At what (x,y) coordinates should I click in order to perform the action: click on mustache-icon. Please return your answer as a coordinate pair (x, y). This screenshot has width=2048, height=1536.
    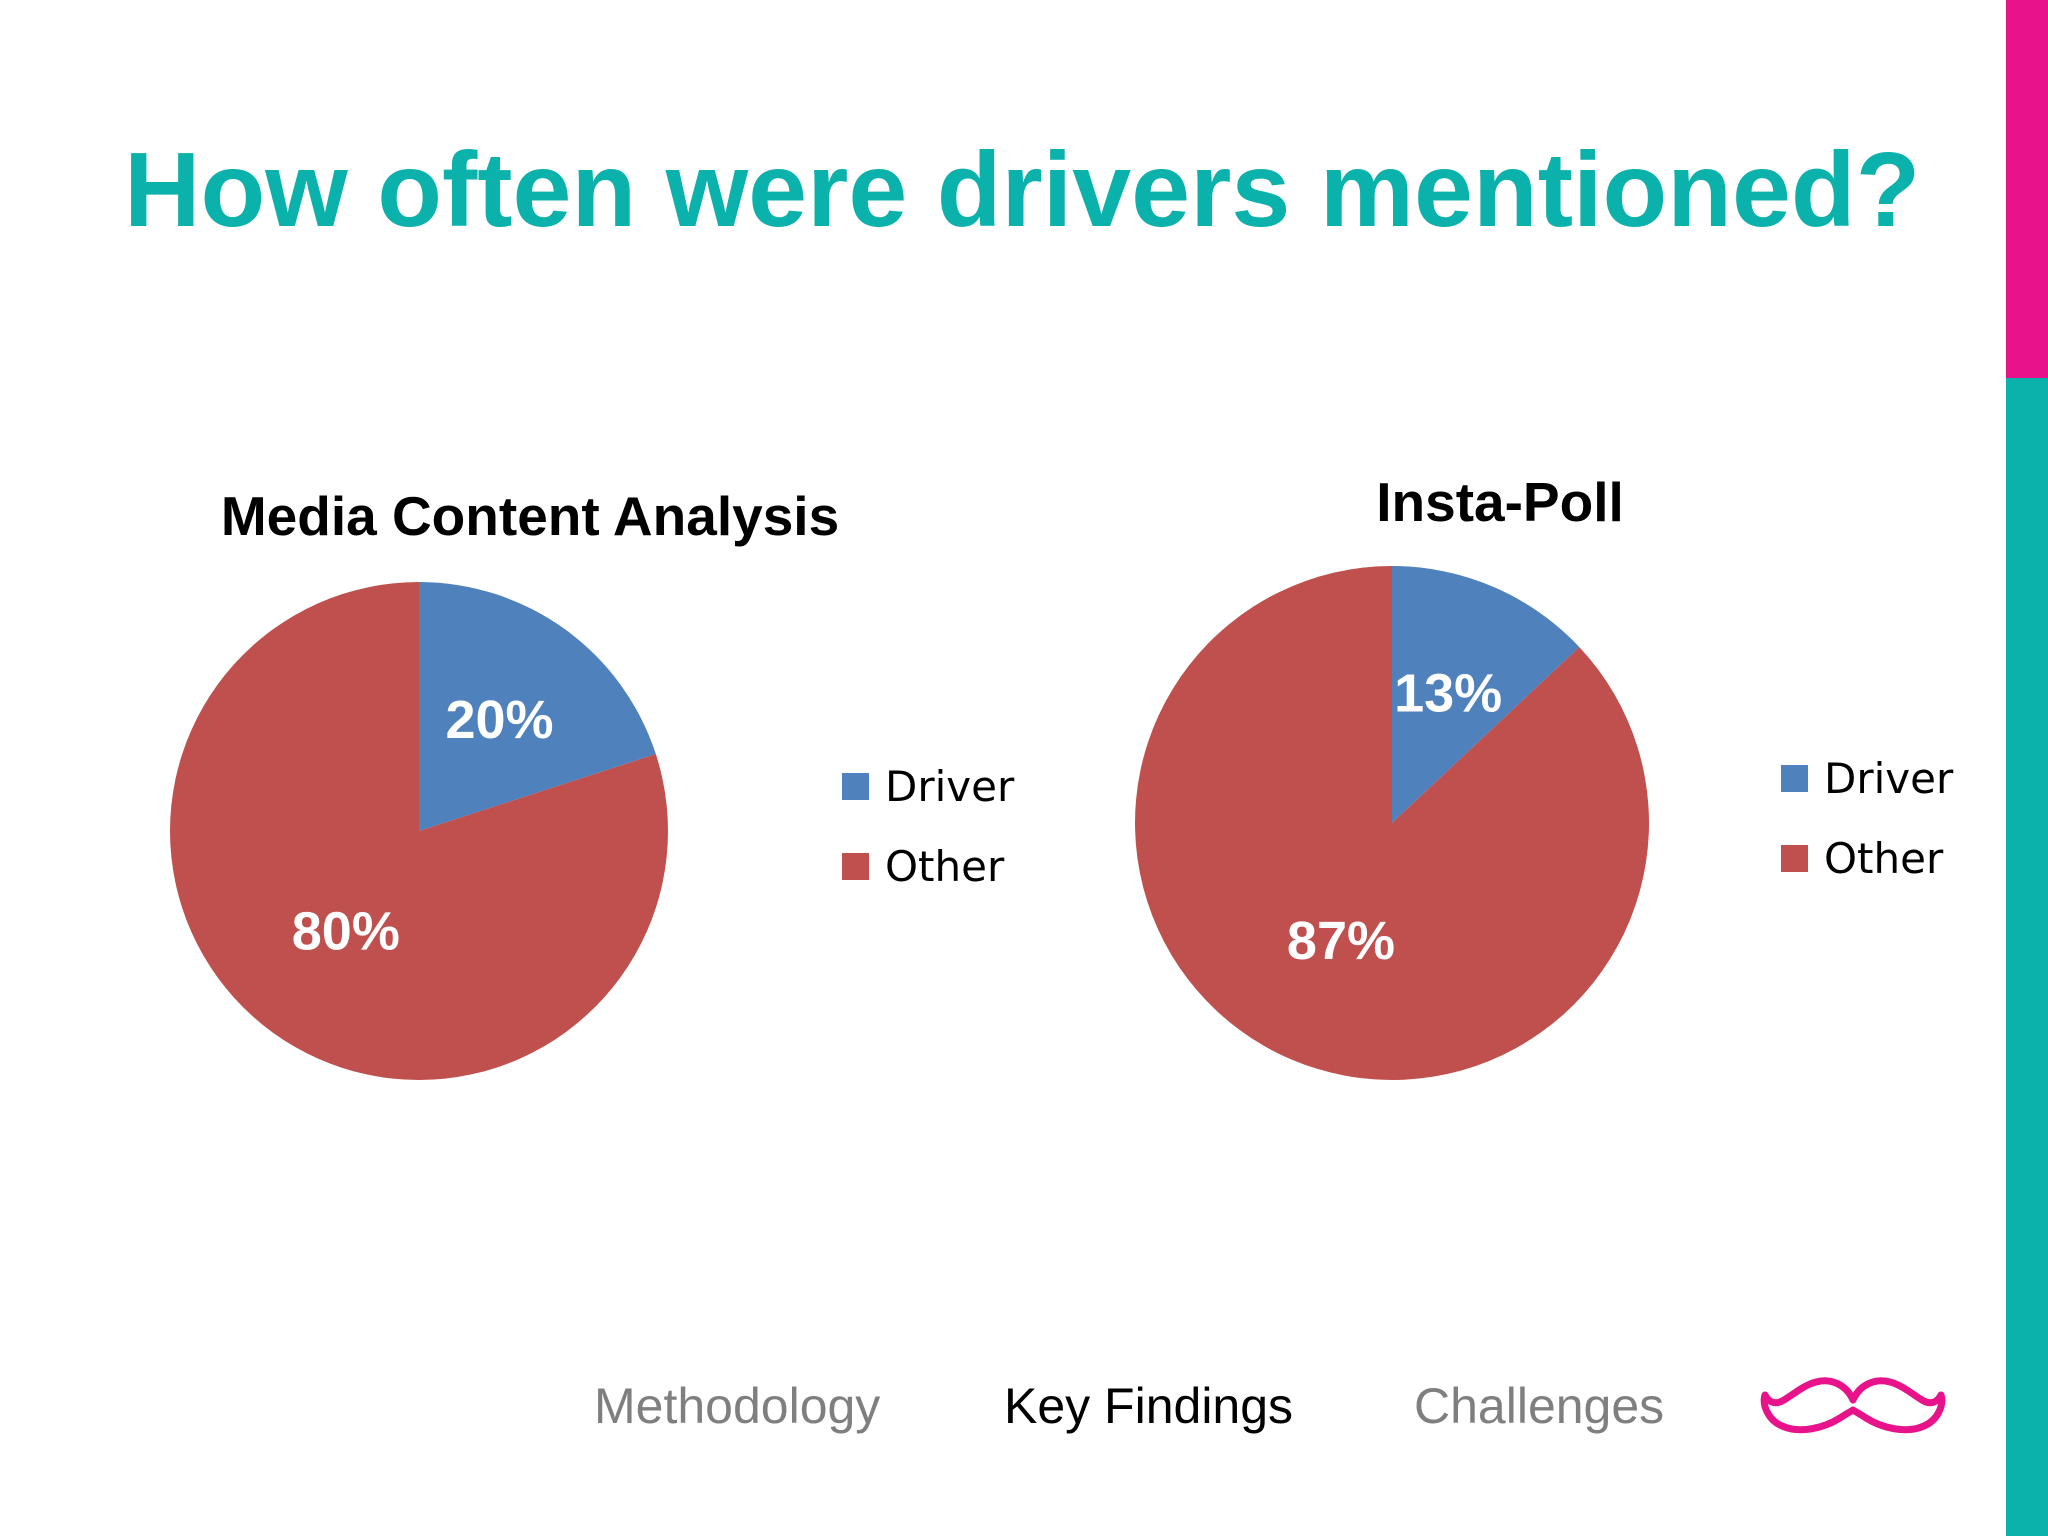
    Looking at the image, I should click on (1853, 1405).